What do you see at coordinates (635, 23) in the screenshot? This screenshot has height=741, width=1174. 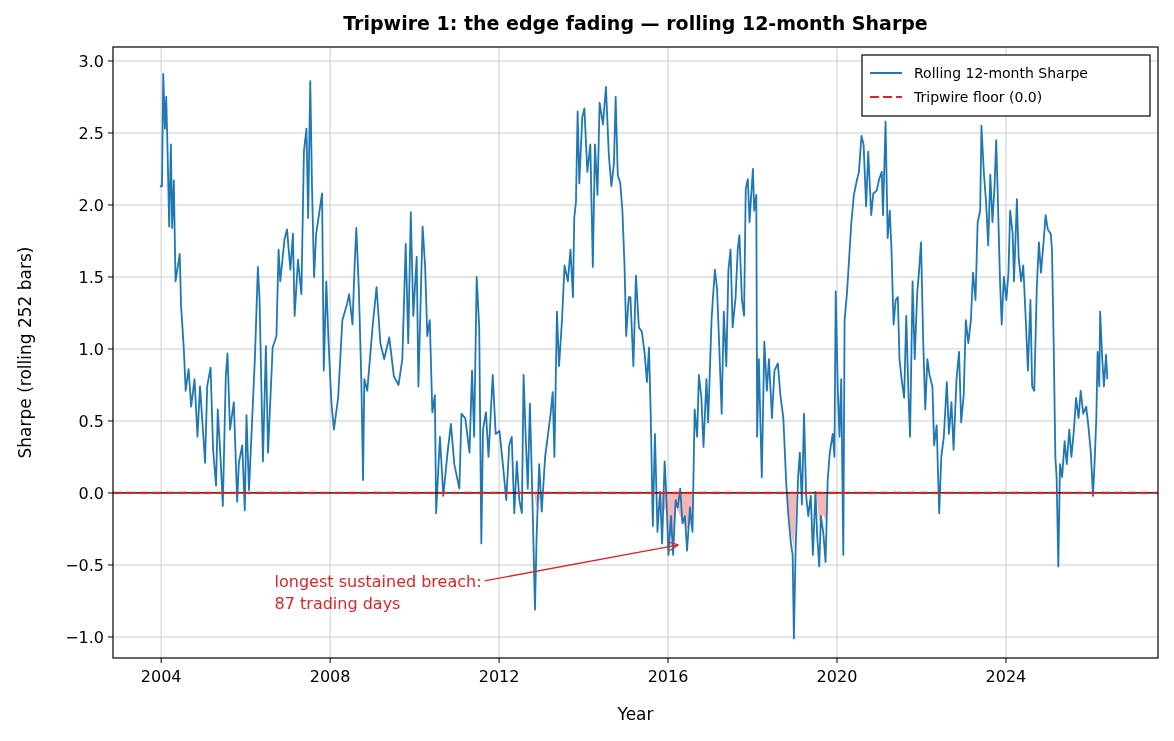 I see `chart-title: Tripwire 1: the edge fading — rolling 12-month Sharpe` at bounding box center [635, 23].